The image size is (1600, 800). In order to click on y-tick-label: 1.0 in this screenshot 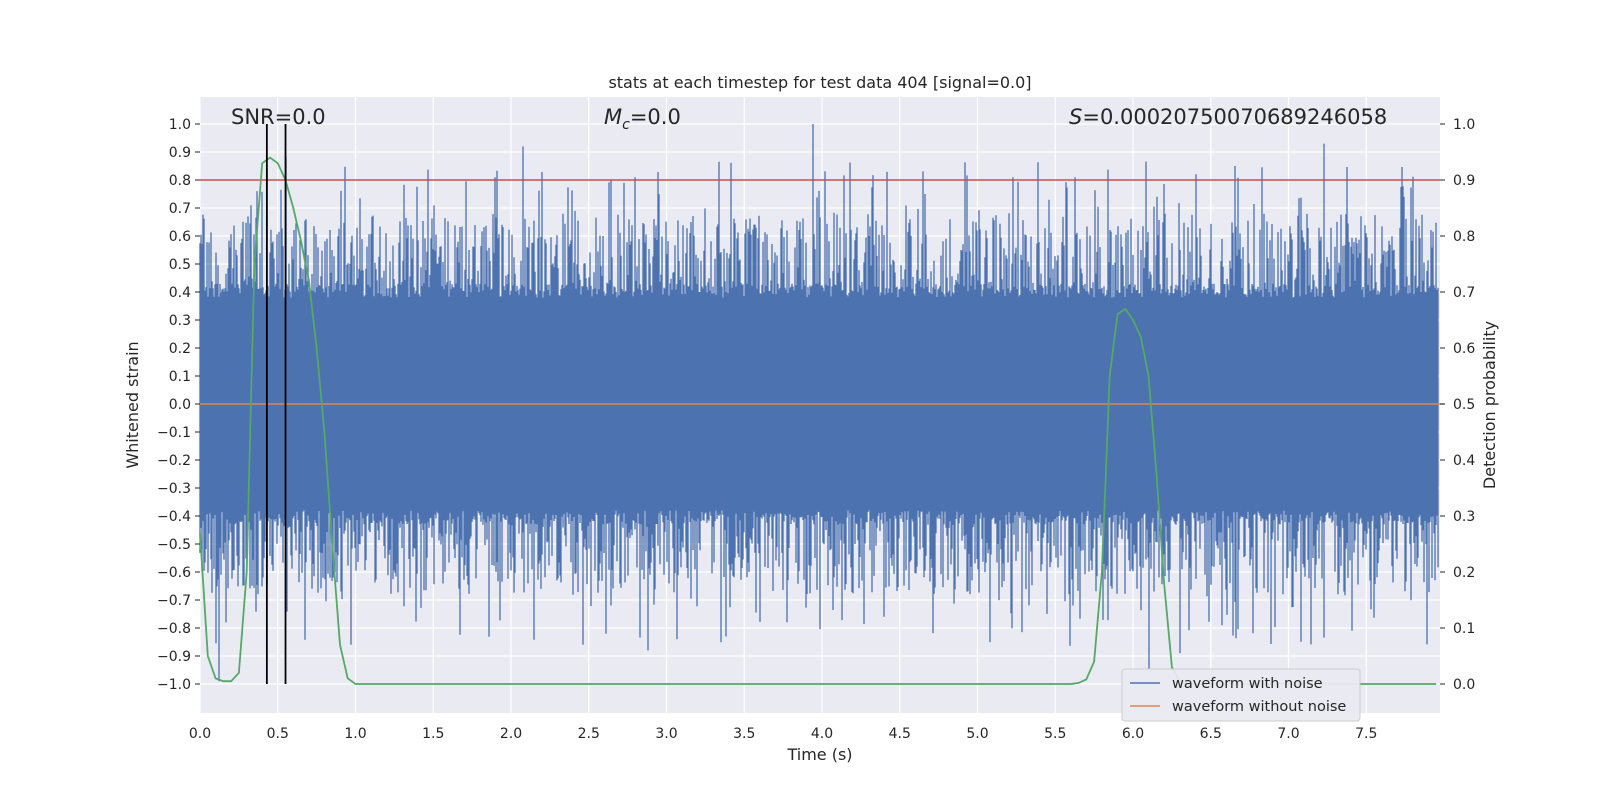, I will do `click(180, 125)`.